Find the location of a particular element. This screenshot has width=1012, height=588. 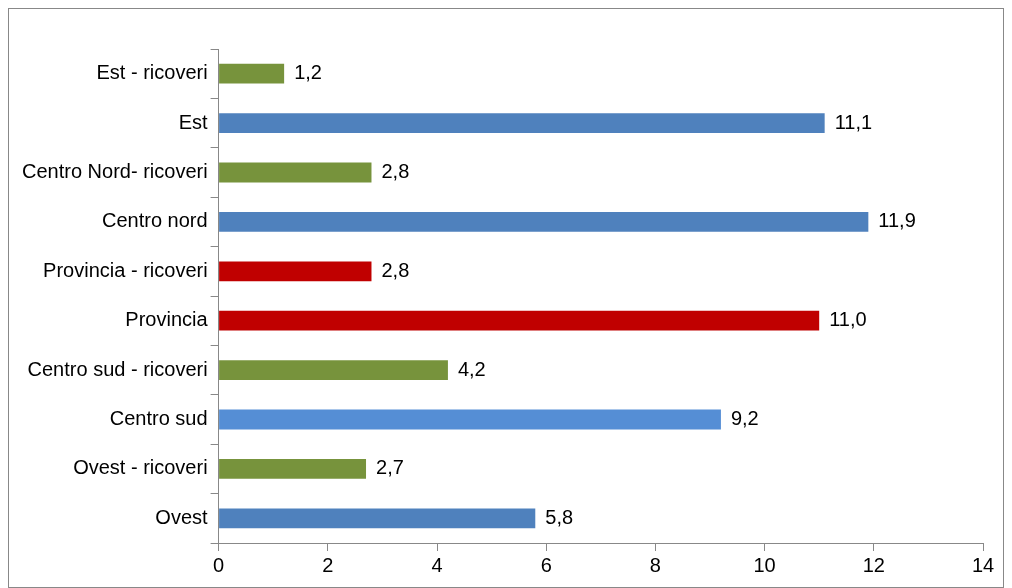

x-tick-label: 6 is located at coordinates (546, 564).